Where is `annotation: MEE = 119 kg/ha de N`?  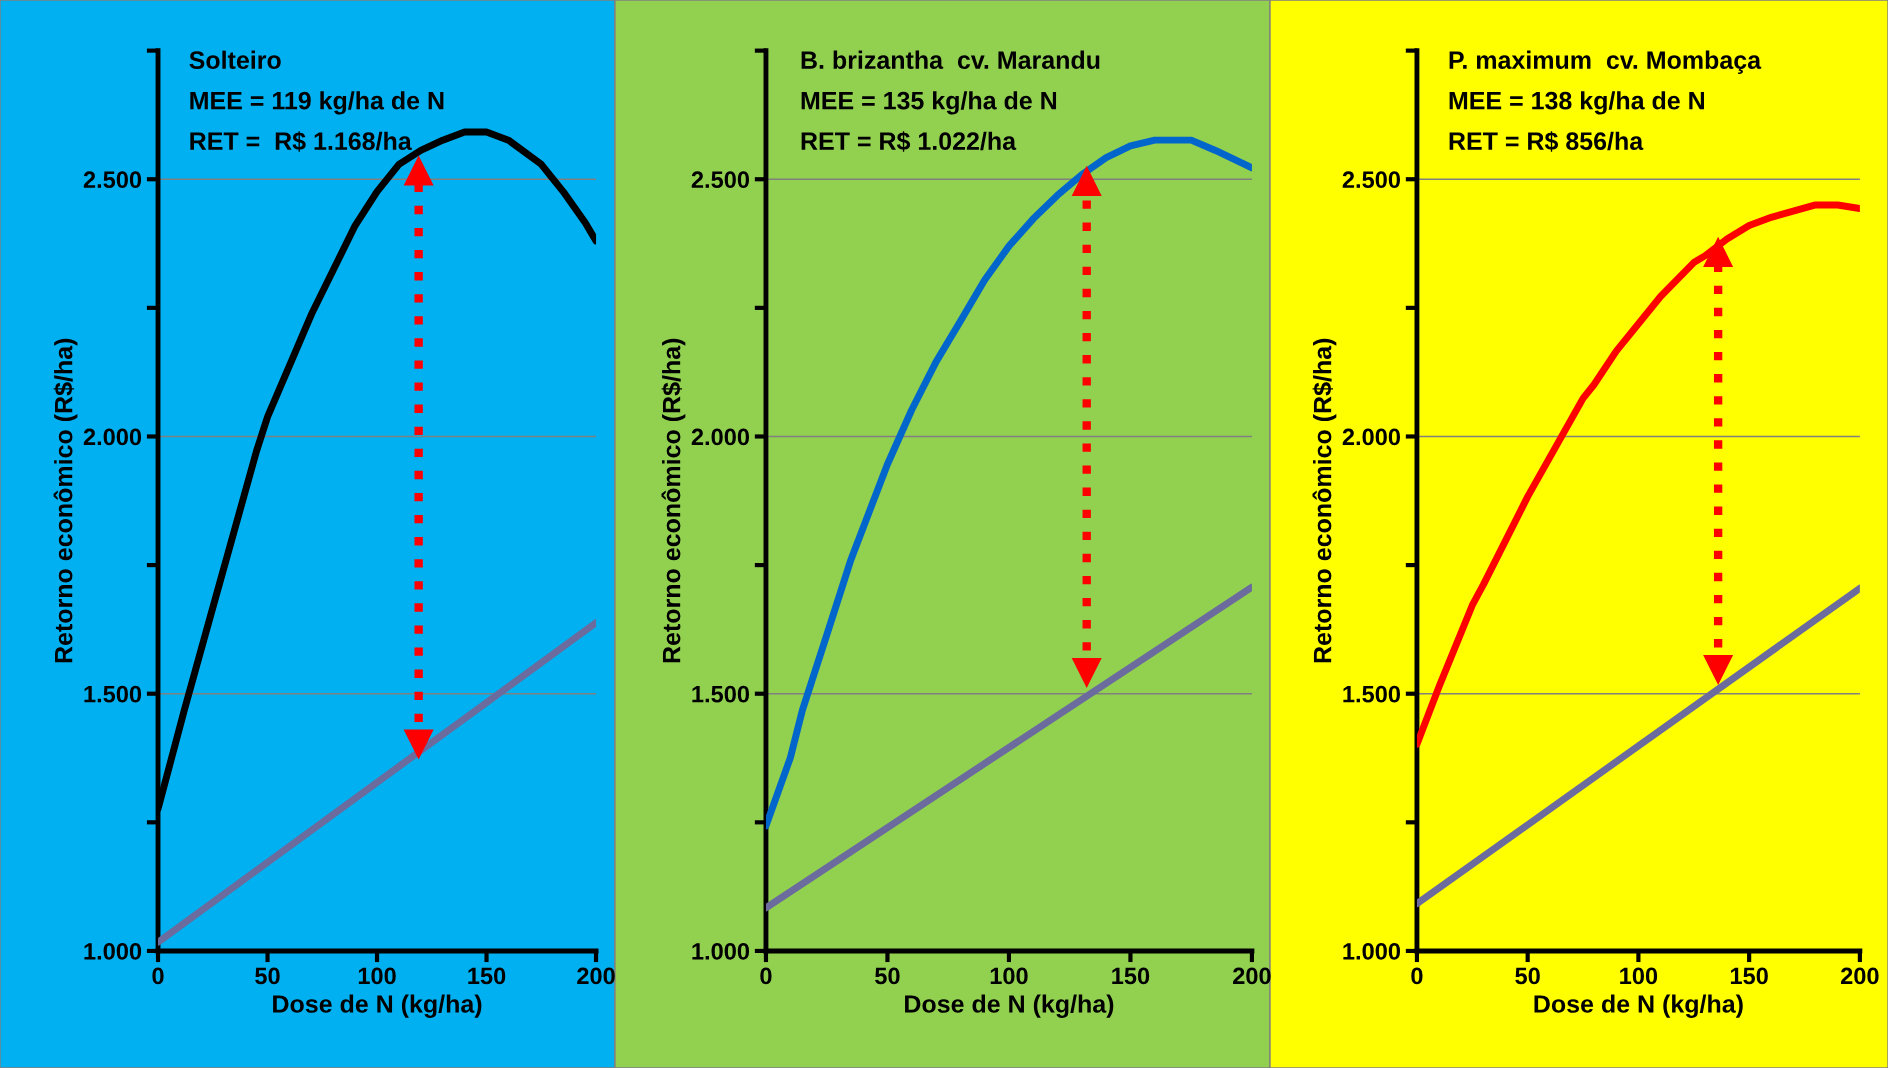
annotation: MEE = 119 kg/ha de N is located at coordinates (317, 103).